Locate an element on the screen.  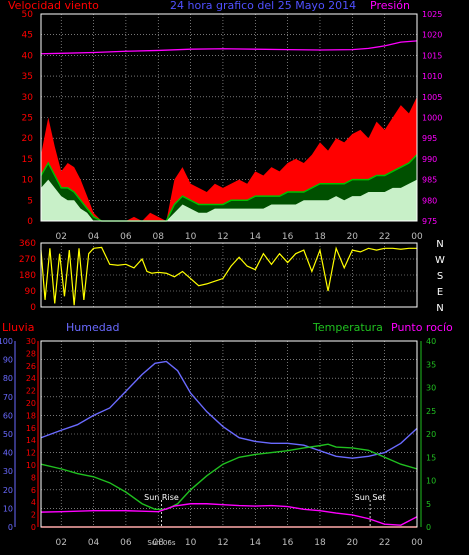
humidity-tick-label: 80 is located at coordinates (8, 378).